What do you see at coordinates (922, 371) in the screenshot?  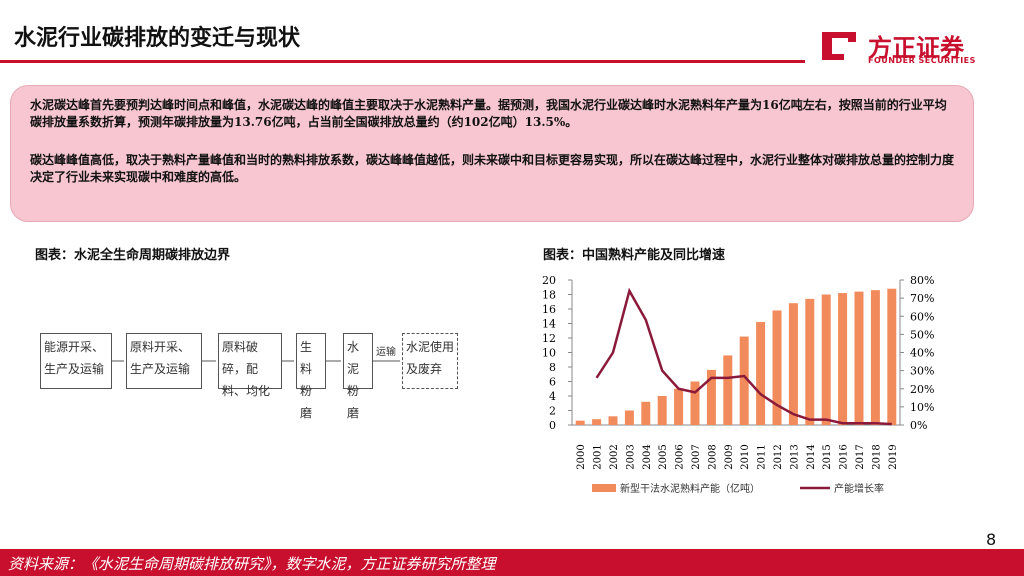 I see `y2-tick-label: 30%` at bounding box center [922, 371].